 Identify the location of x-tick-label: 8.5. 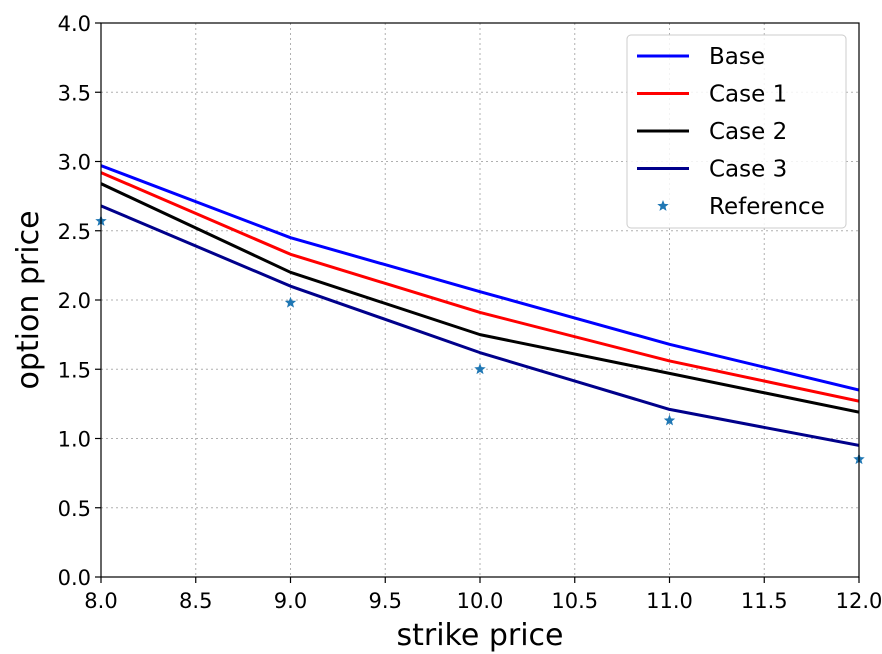
(195, 601).